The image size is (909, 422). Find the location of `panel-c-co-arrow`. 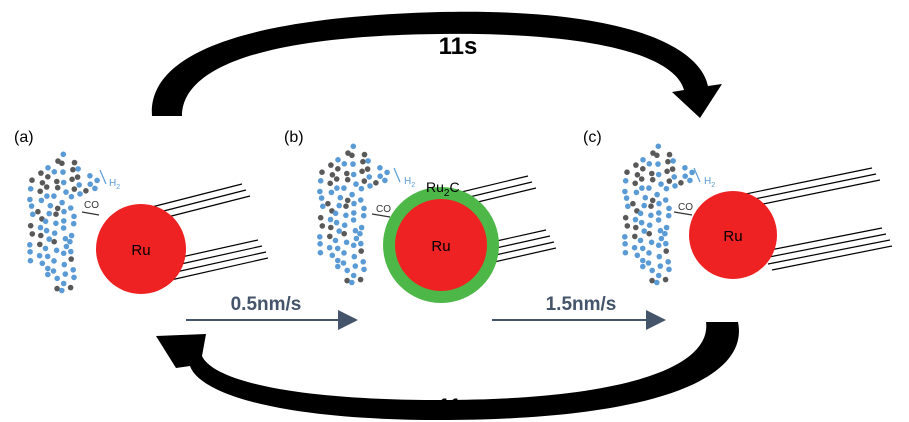

panel-c-co-arrow is located at coordinates (683, 213).